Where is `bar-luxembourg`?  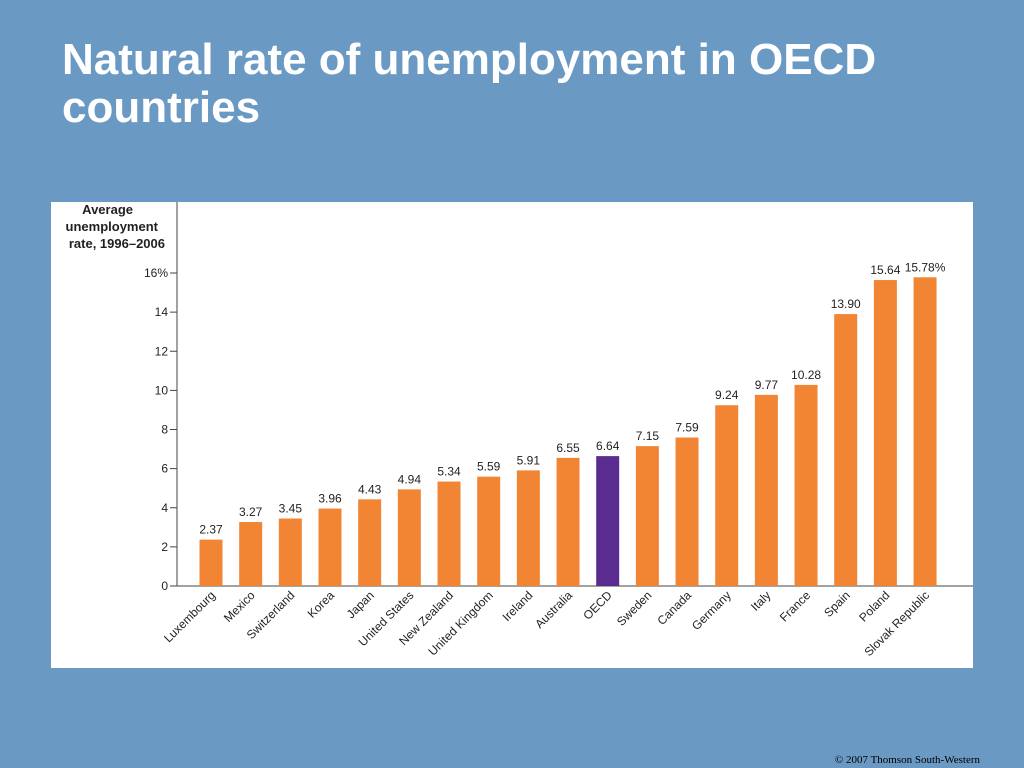 bar-luxembourg is located at coordinates (211, 562).